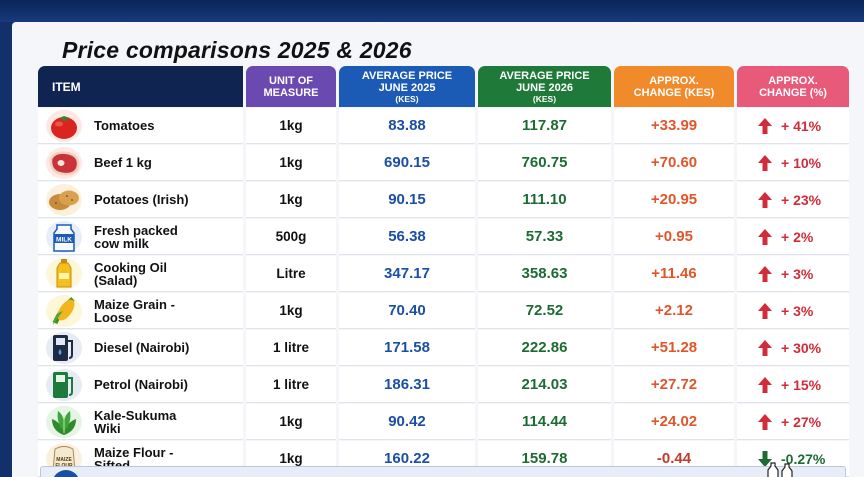 The width and height of the screenshot is (864, 477). I want to click on cell-price-2026: 57.33, so click(544, 237).